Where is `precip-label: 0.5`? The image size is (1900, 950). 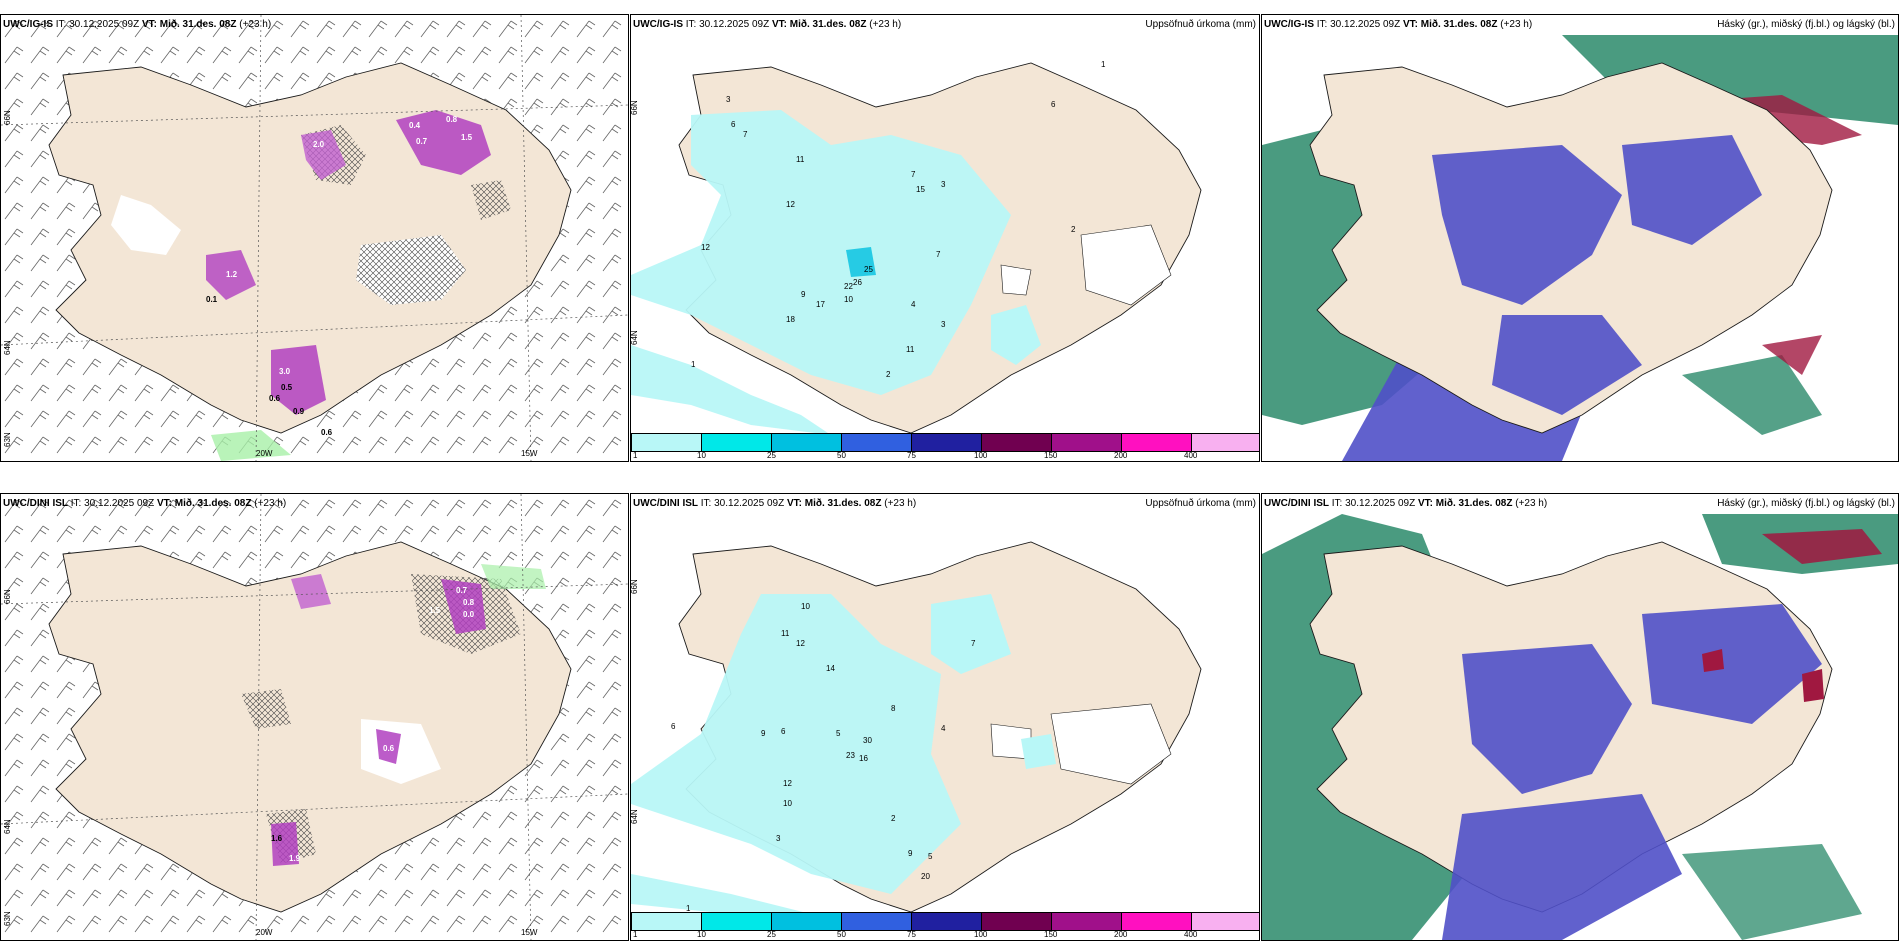
precip-label: 0.5 is located at coordinates (287, 387).